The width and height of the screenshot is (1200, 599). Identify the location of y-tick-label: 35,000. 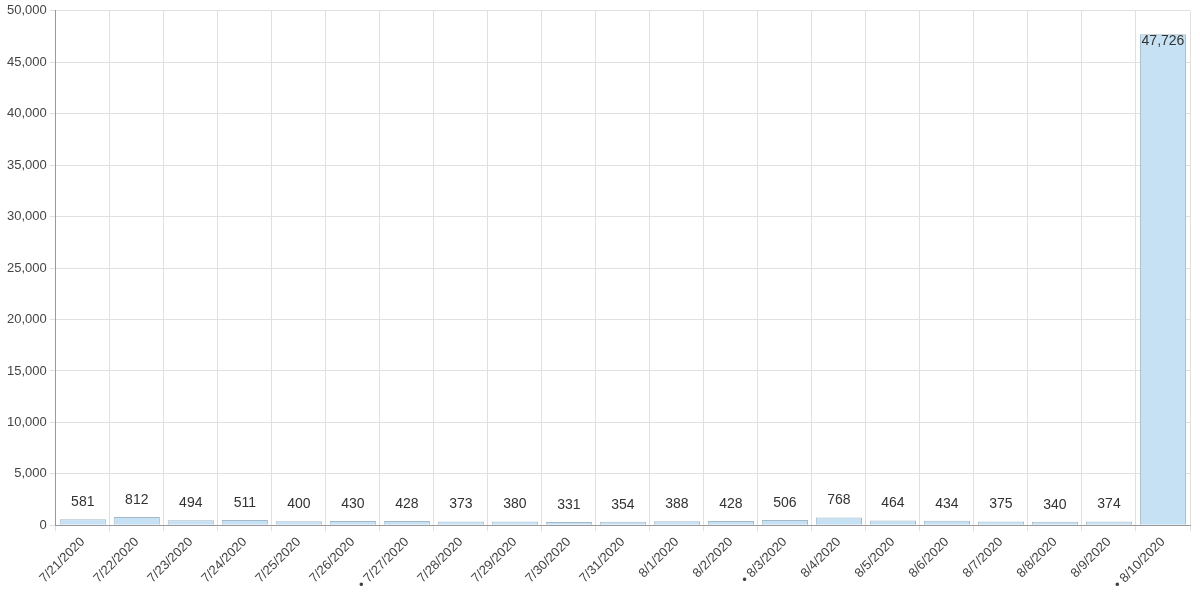
(27, 164).